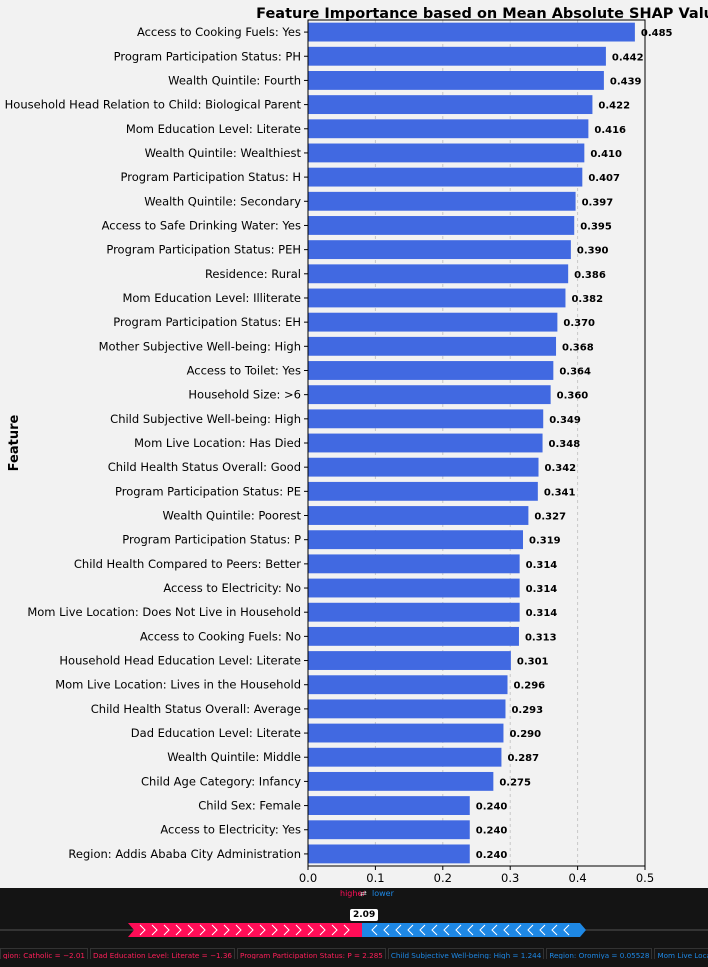 The width and height of the screenshot is (708, 967). What do you see at coordinates (530, 686) in the screenshot?
I see `bar-value-label: 0.296` at bounding box center [530, 686].